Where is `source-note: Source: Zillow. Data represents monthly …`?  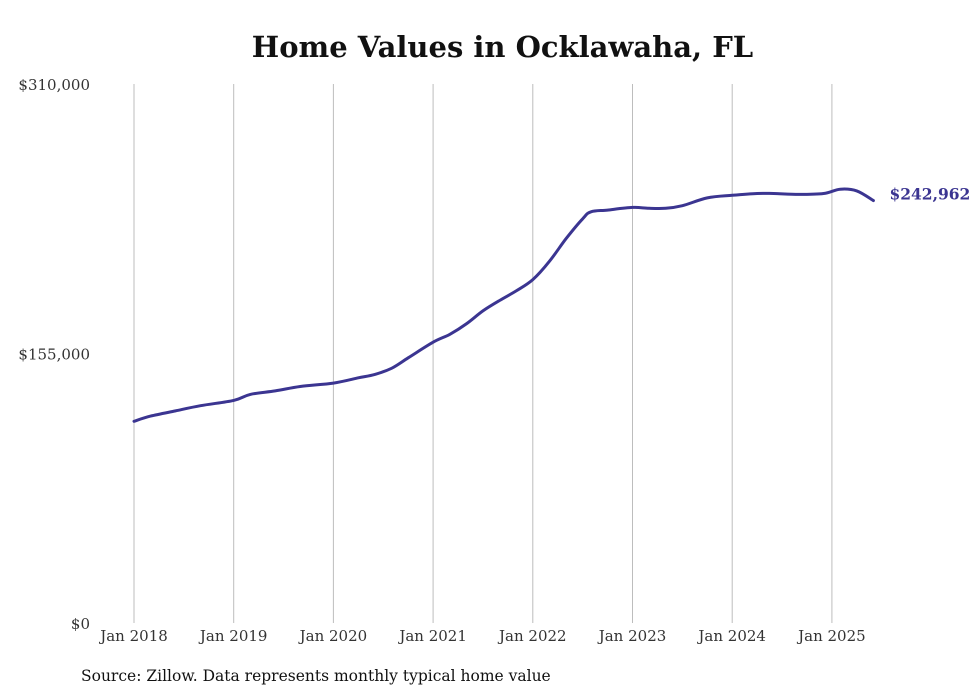 source-note: Source: Zillow. Data represents monthly … is located at coordinates (316, 676).